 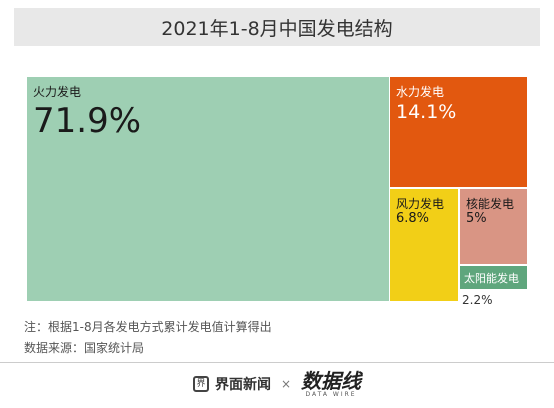 I want to click on footer: 界 界面新闻 × 数据线 DATA WIRE, so click(x=277, y=384).